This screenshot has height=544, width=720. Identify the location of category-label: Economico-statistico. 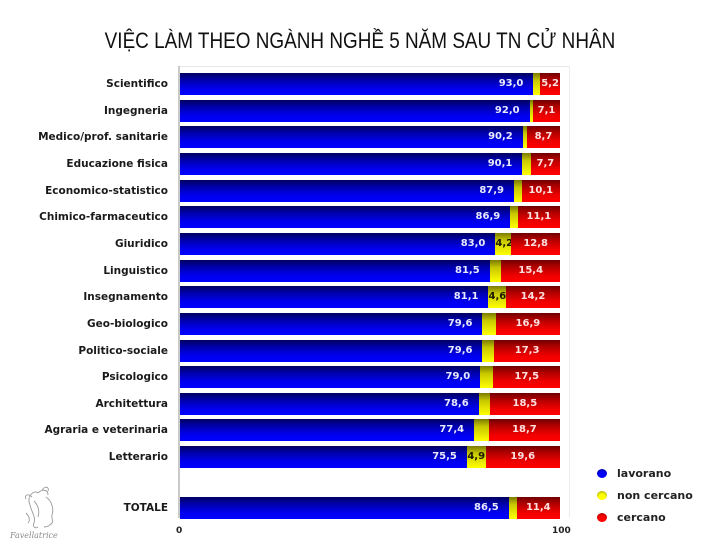
(106, 190).